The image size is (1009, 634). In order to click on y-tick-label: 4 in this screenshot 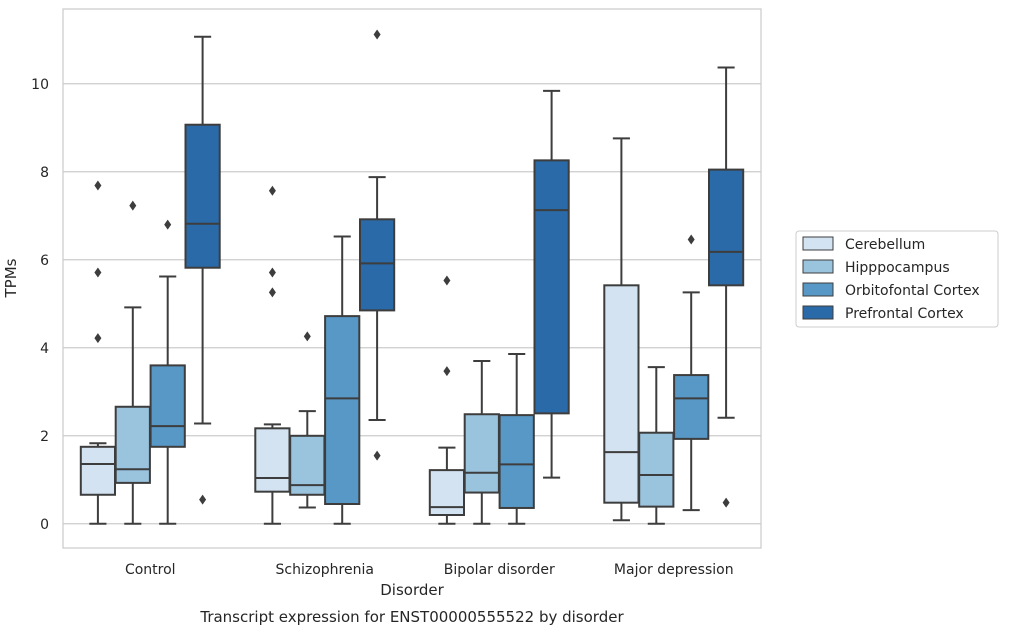, I will do `click(44, 349)`.